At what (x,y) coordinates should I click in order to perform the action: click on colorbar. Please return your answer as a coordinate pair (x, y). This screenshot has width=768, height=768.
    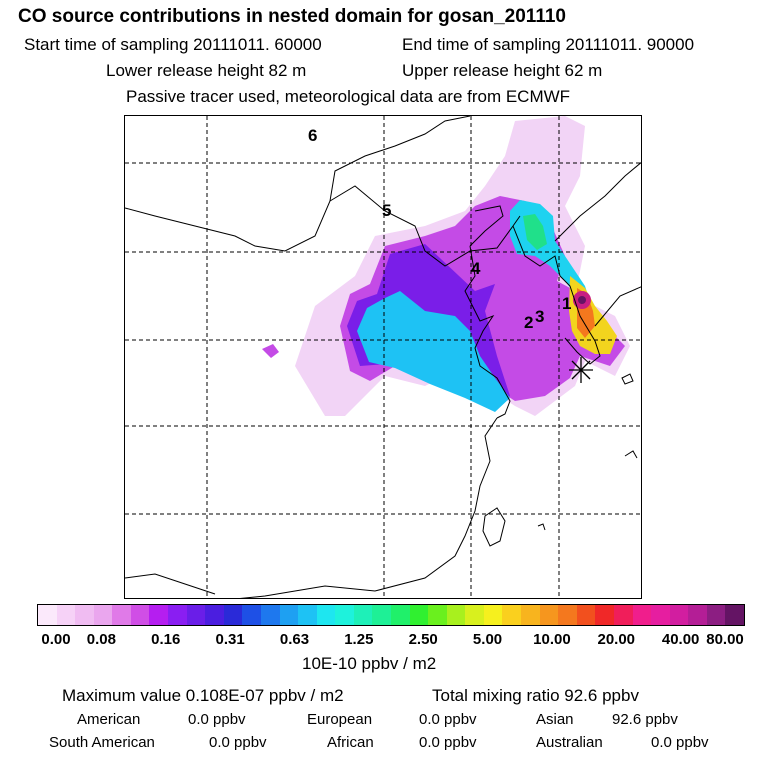
    Looking at the image, I should click on (391, 615).